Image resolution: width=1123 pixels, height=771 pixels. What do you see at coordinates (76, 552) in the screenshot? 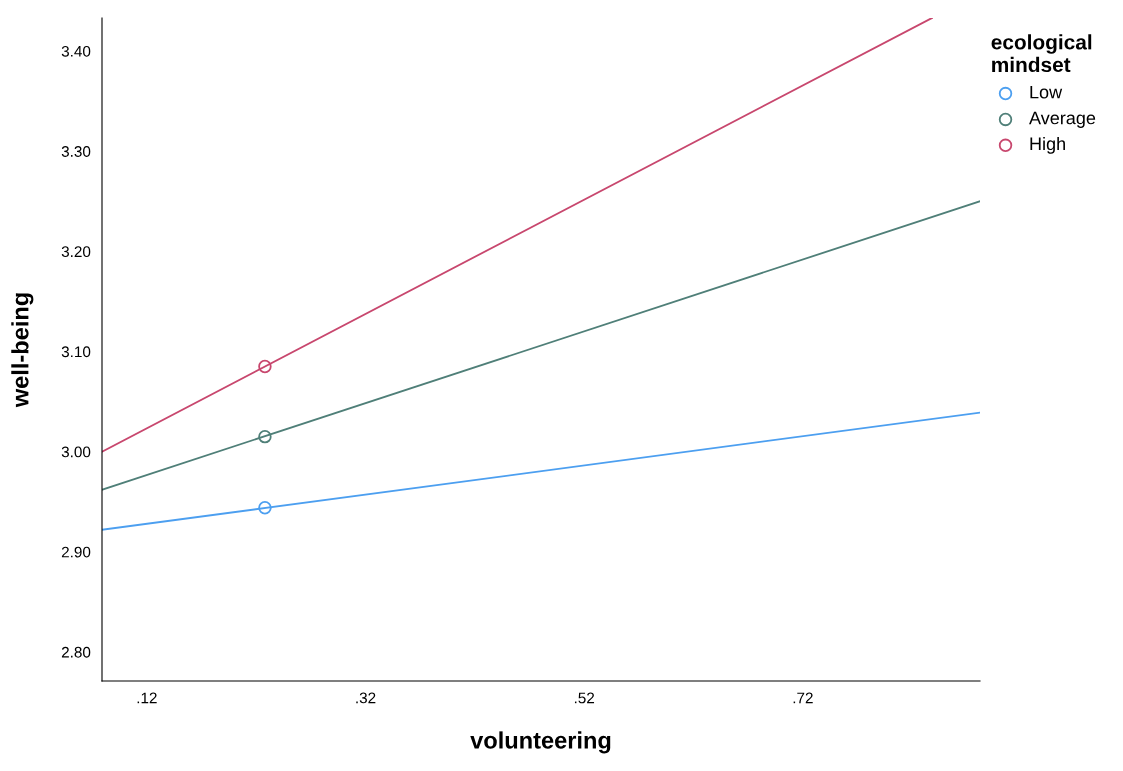
I see `y-tick-label: 2.90` at bounding box center [76, 552].